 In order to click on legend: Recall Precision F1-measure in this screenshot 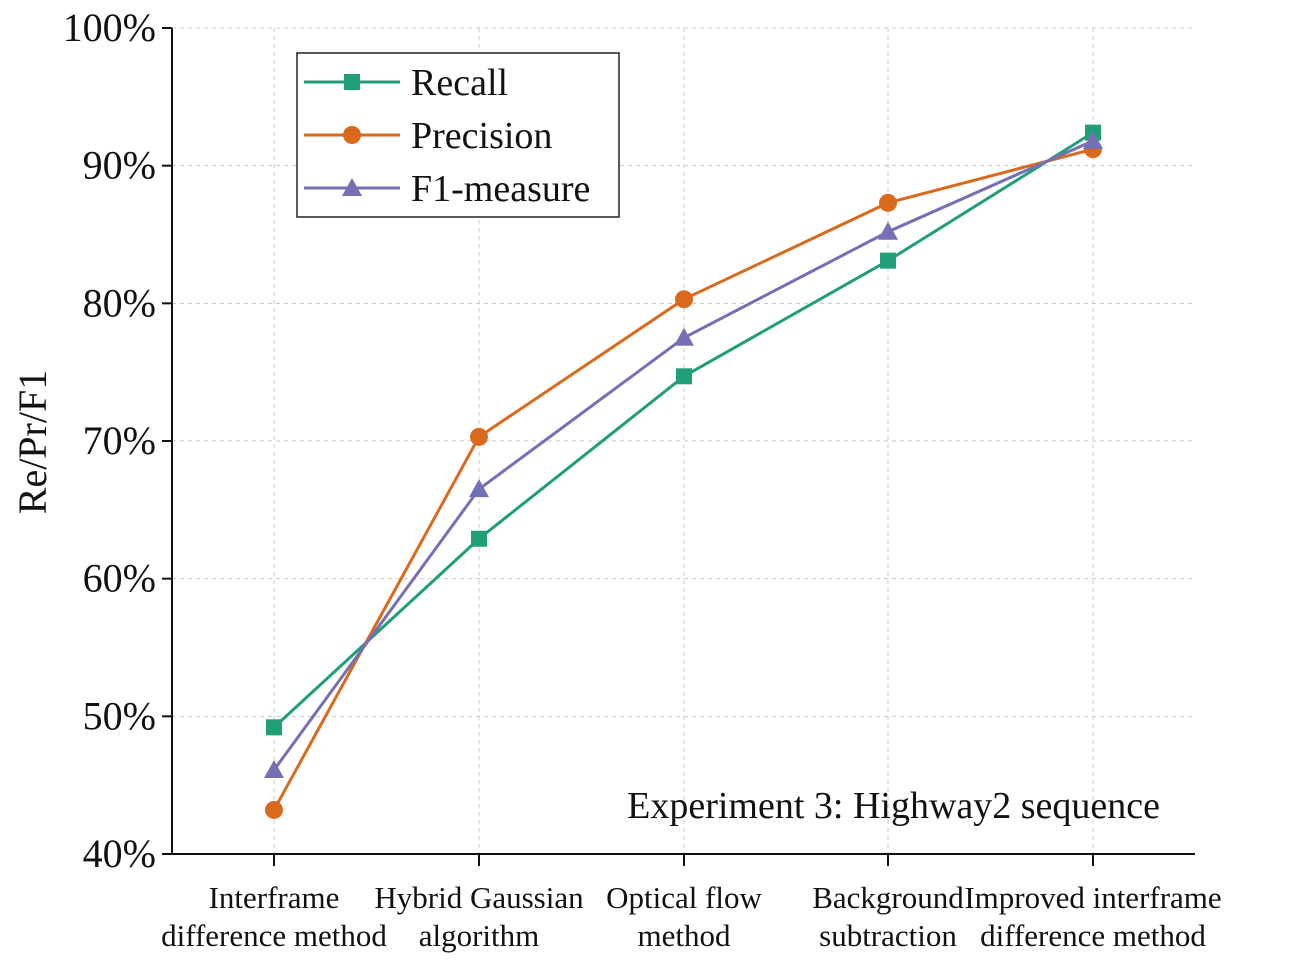, I will do `click(458, 135)`.